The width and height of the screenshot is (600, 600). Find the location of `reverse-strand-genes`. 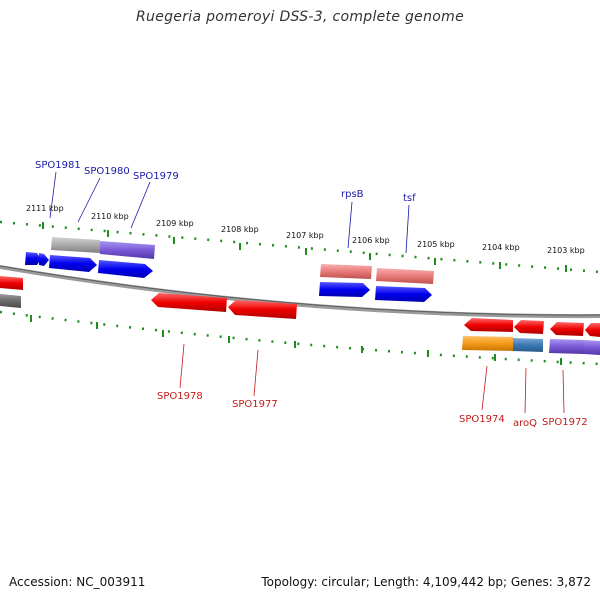

reverse-strand-genes is located at coordinates (300, 315).